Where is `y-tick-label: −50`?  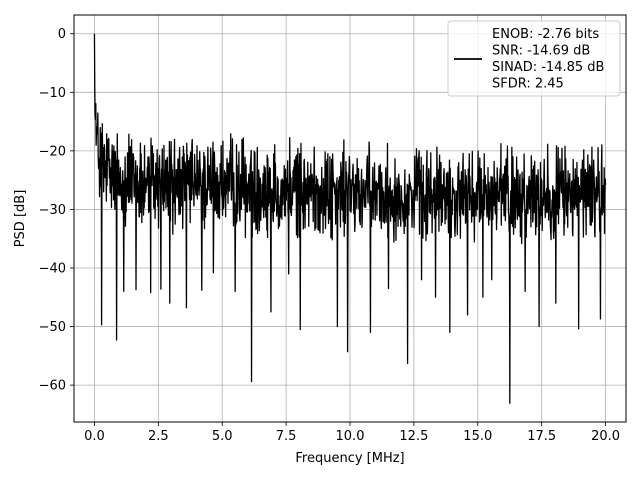
y-tick-label: −50 is located at coordinates (52, 327).